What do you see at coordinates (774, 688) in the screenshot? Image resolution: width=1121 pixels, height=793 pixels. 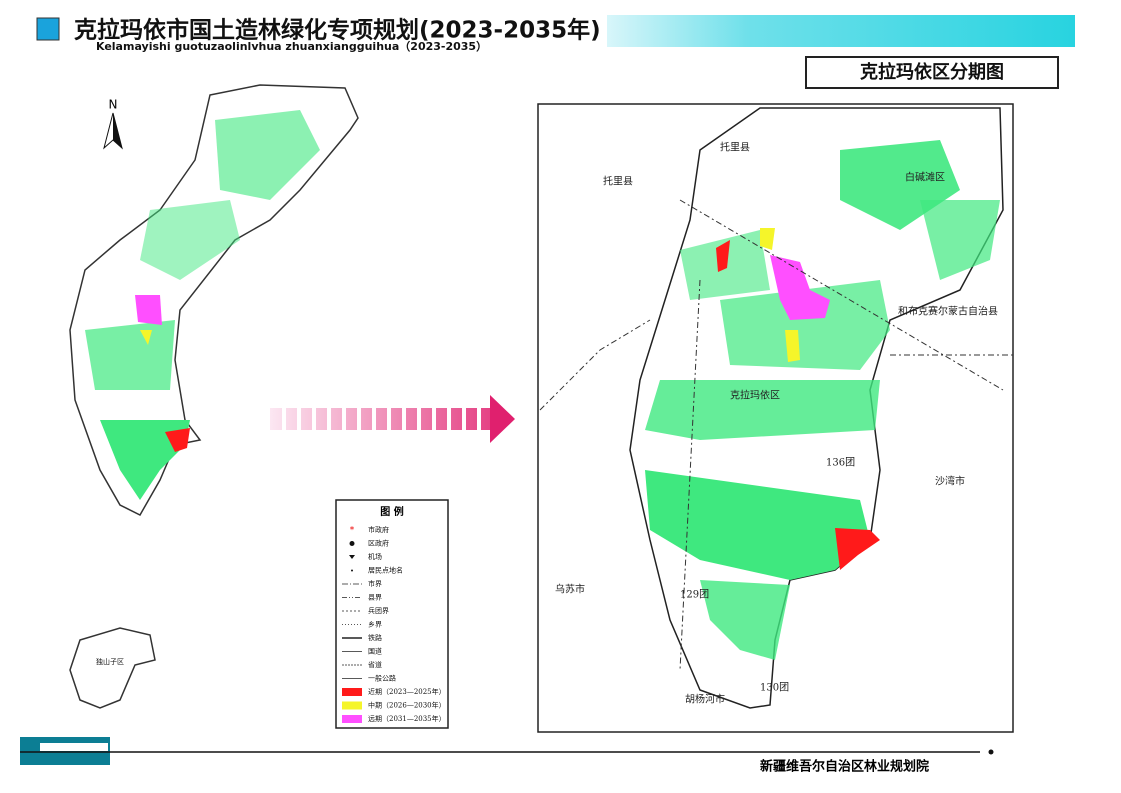 I see `map-label: 130团` at bounding box center [774, 688].